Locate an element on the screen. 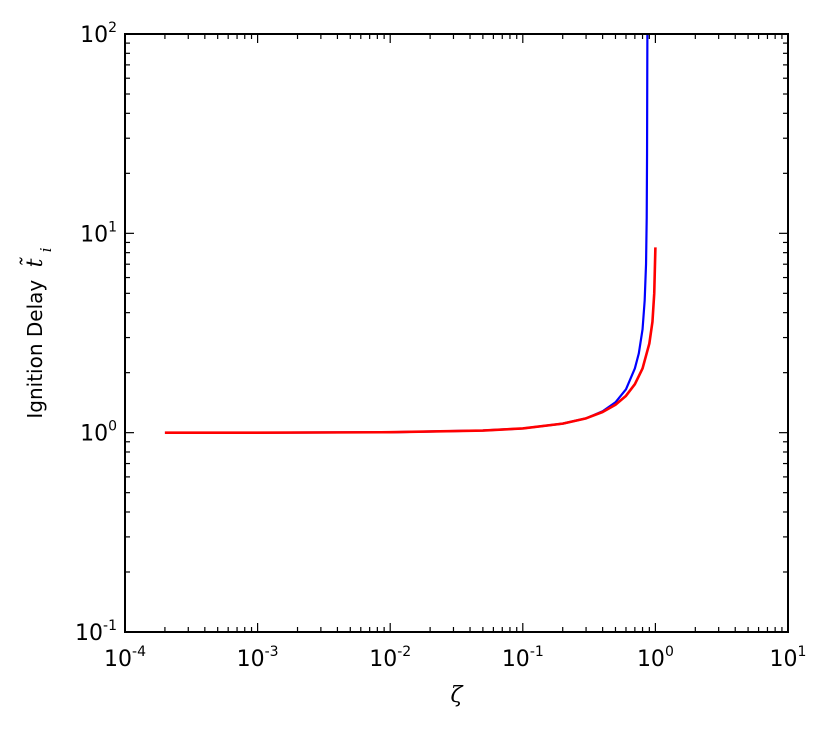  x-tick-label: 10¹ is located at coordinates (788, 658).